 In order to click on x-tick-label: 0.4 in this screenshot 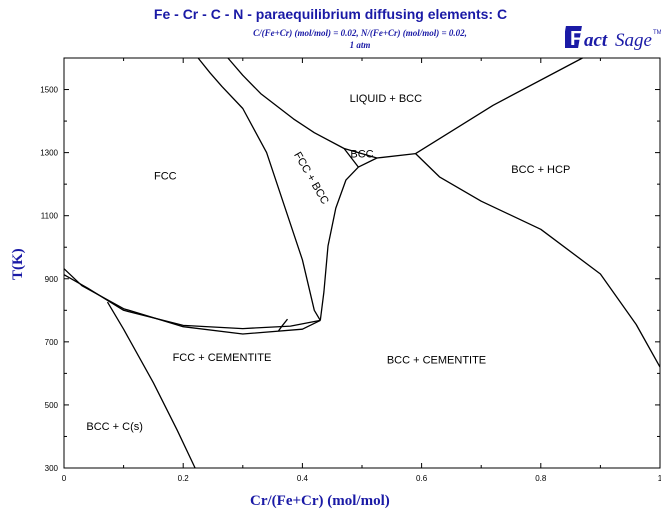, I will do `click(303, 478)`.